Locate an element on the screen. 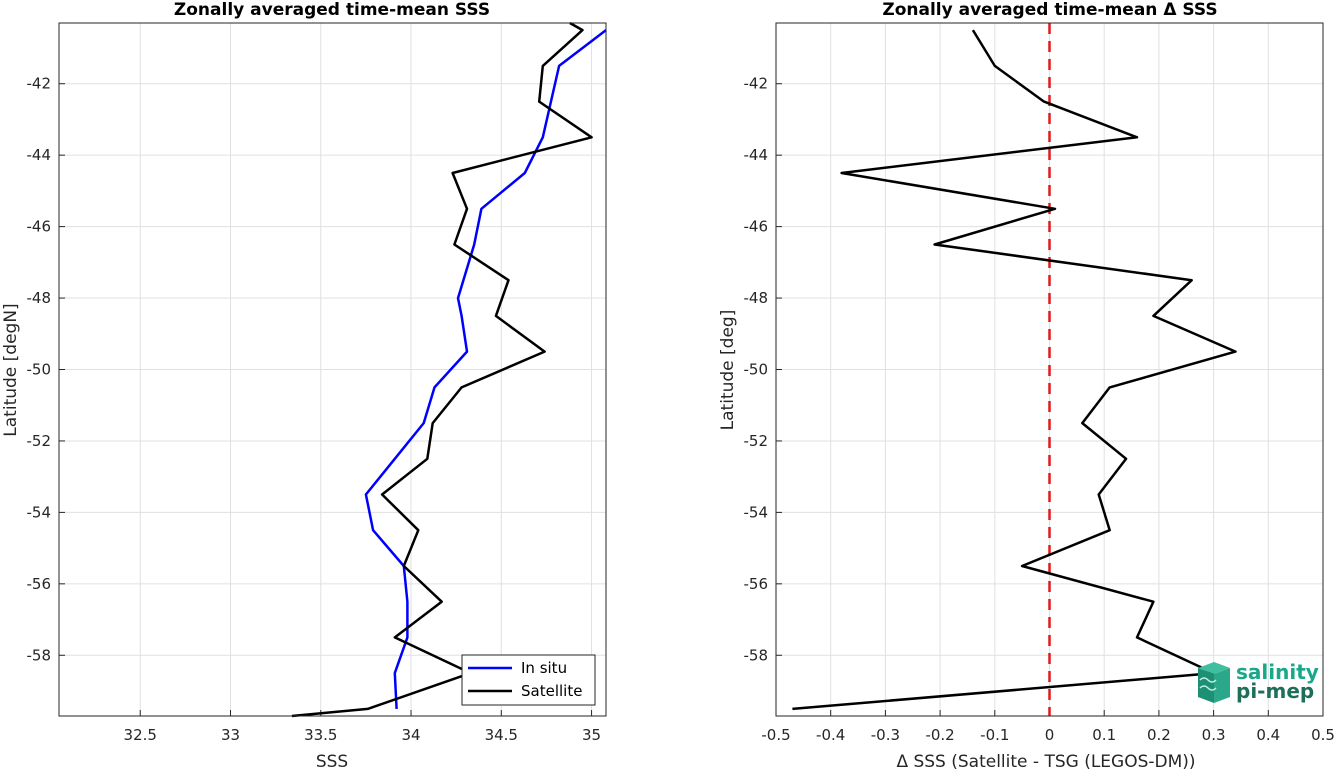 The height and width of the screenshot is (769, 1336). p0-x-tick-label: 35 is located at coordinates (591, 735).